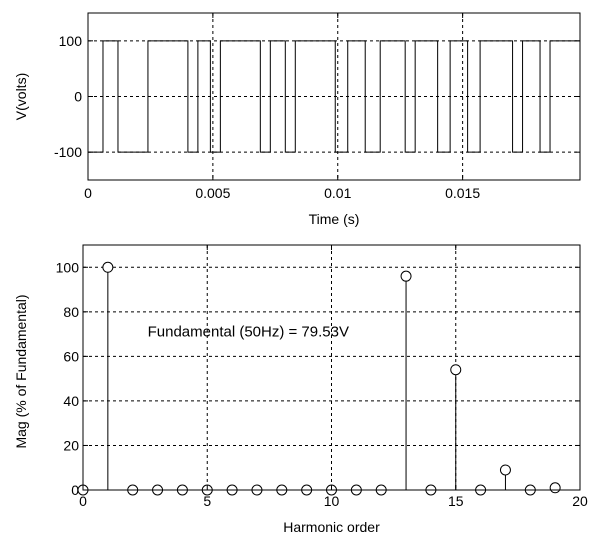  Describe the element at coordinates (456, 501) in the screenshot. I see `spectrum-x-tick-label: 15` at that location.